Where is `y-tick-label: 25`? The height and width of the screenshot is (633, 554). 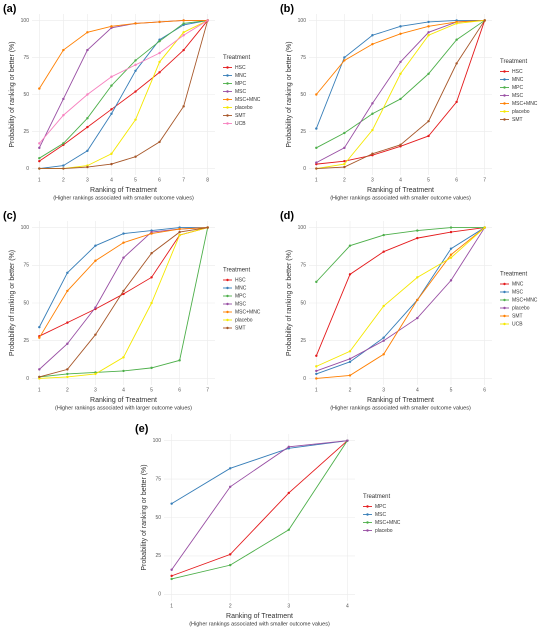 y-tick-label: 25 is located at coordinates (303, 132).